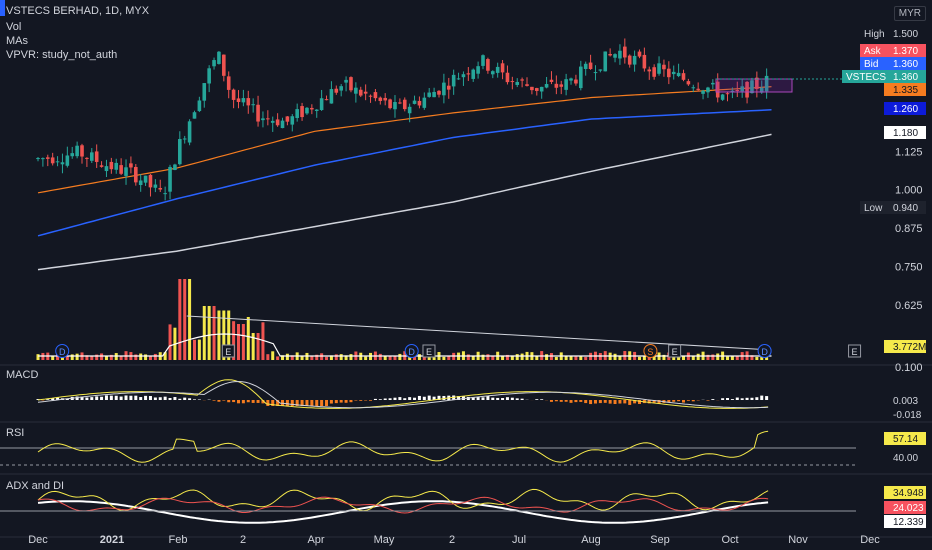 This screenshot has height=550, width=932. What do you see at coordinates (22, 375) in the screenshot?
I see `macd-pane-title: MACD` at bounding box center [22, 375].